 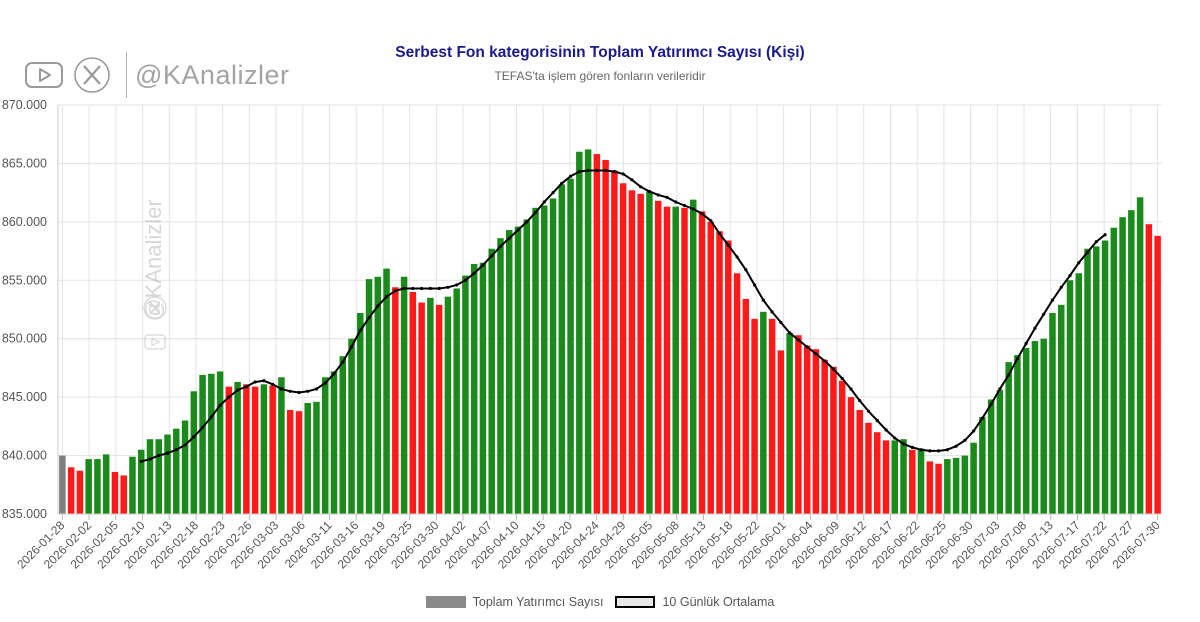 I want to click on youtube-icon, so click(x=44, y=75).